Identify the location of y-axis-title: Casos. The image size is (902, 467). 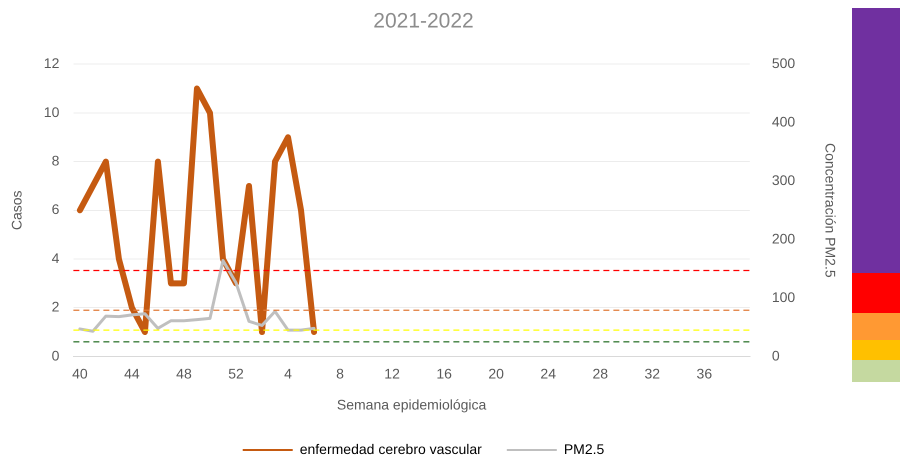
(16, 210).